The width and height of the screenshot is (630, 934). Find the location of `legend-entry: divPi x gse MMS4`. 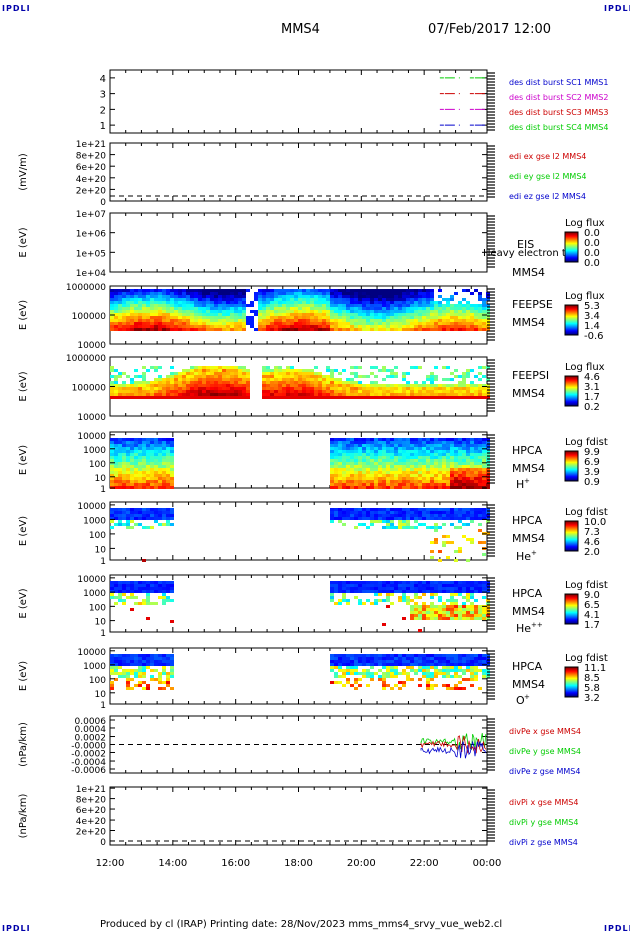

legend-entry: divPi x gse MMS4 is located at coordinates (543, 802).